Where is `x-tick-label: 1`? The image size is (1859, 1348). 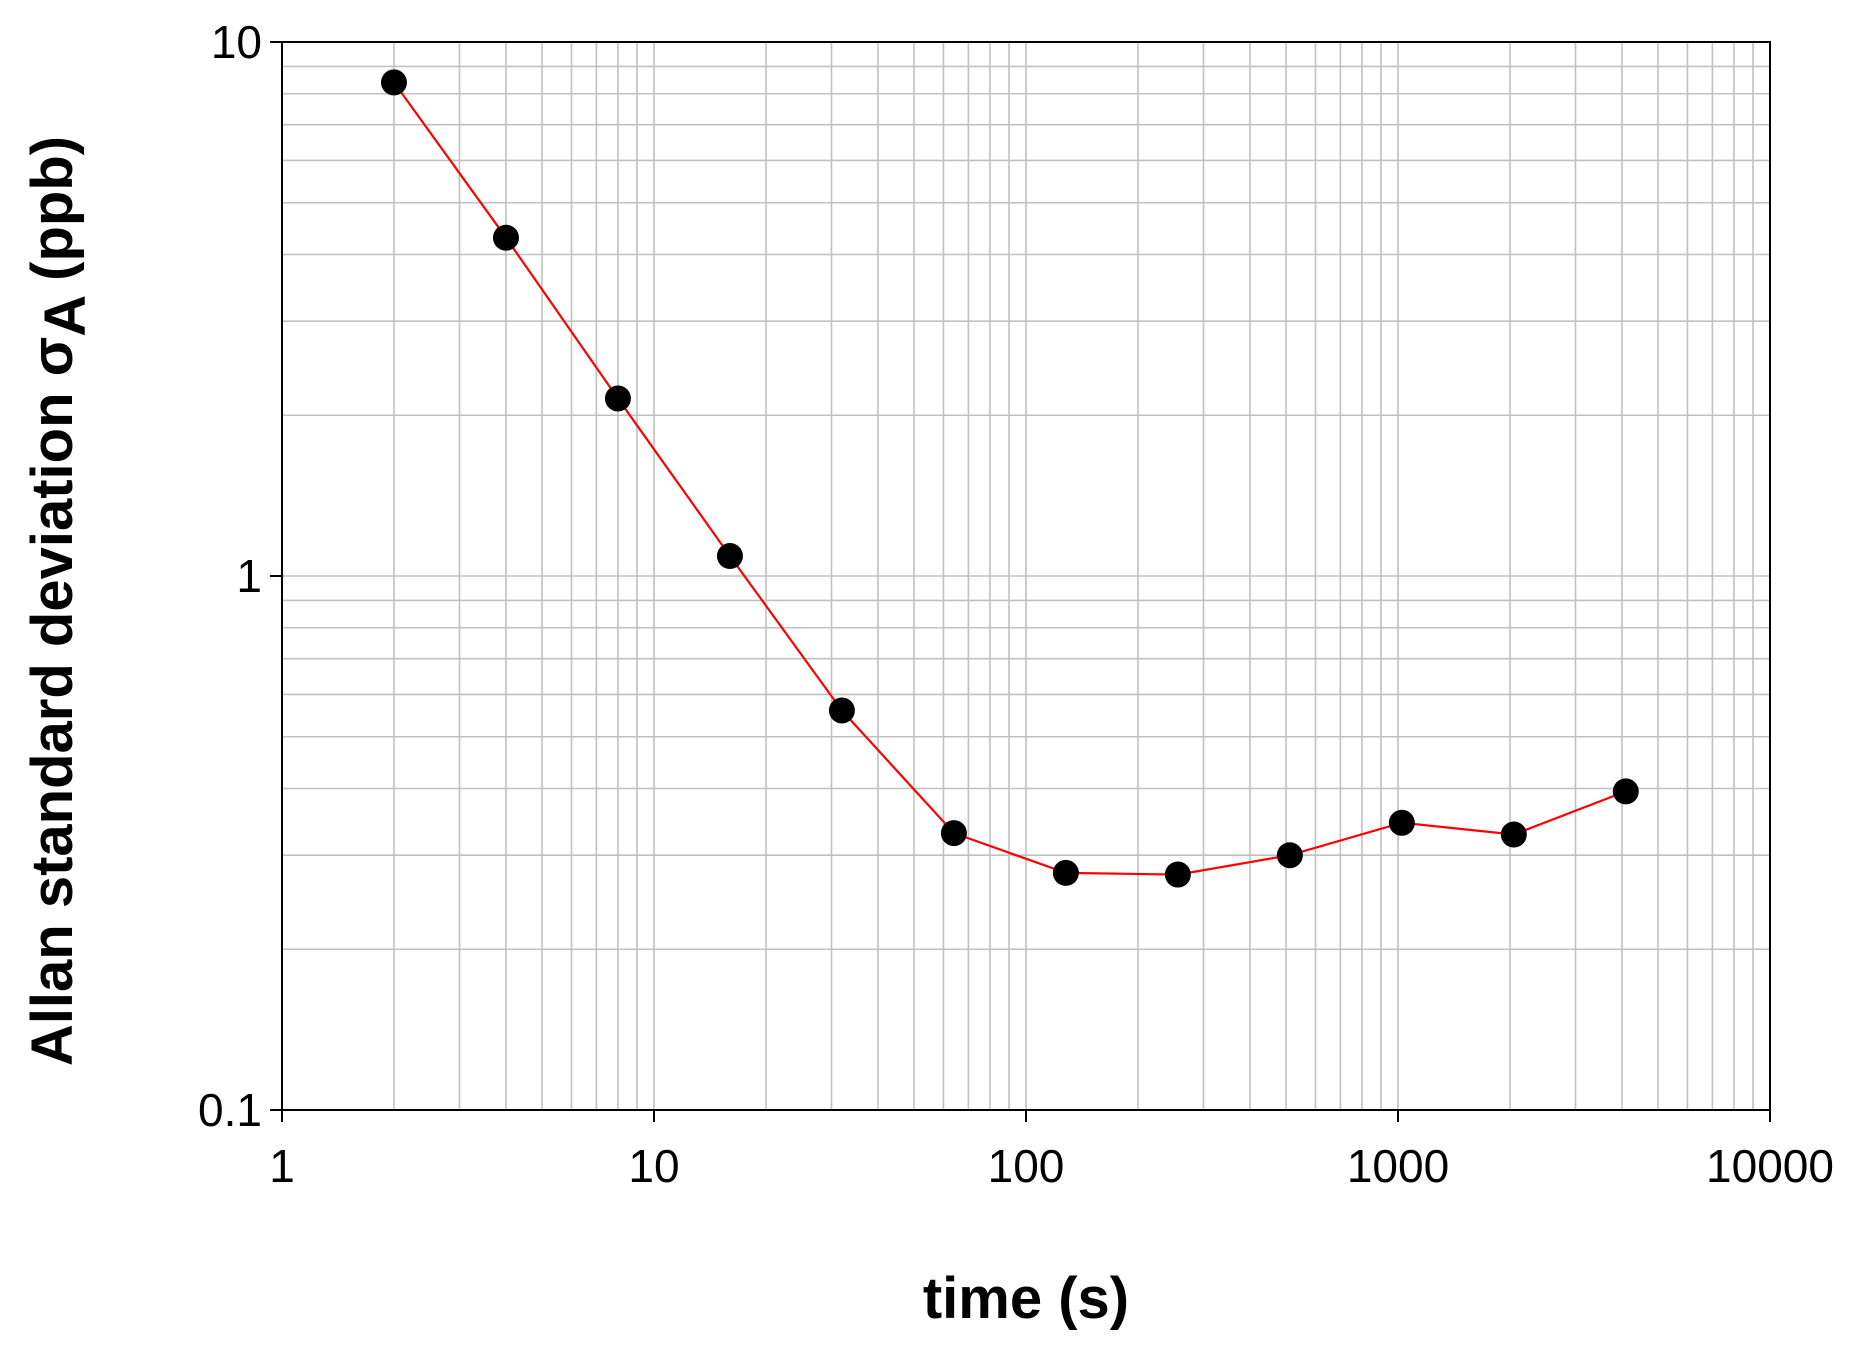
x-tick-label: 1 is located at coordinates (282, 1166).